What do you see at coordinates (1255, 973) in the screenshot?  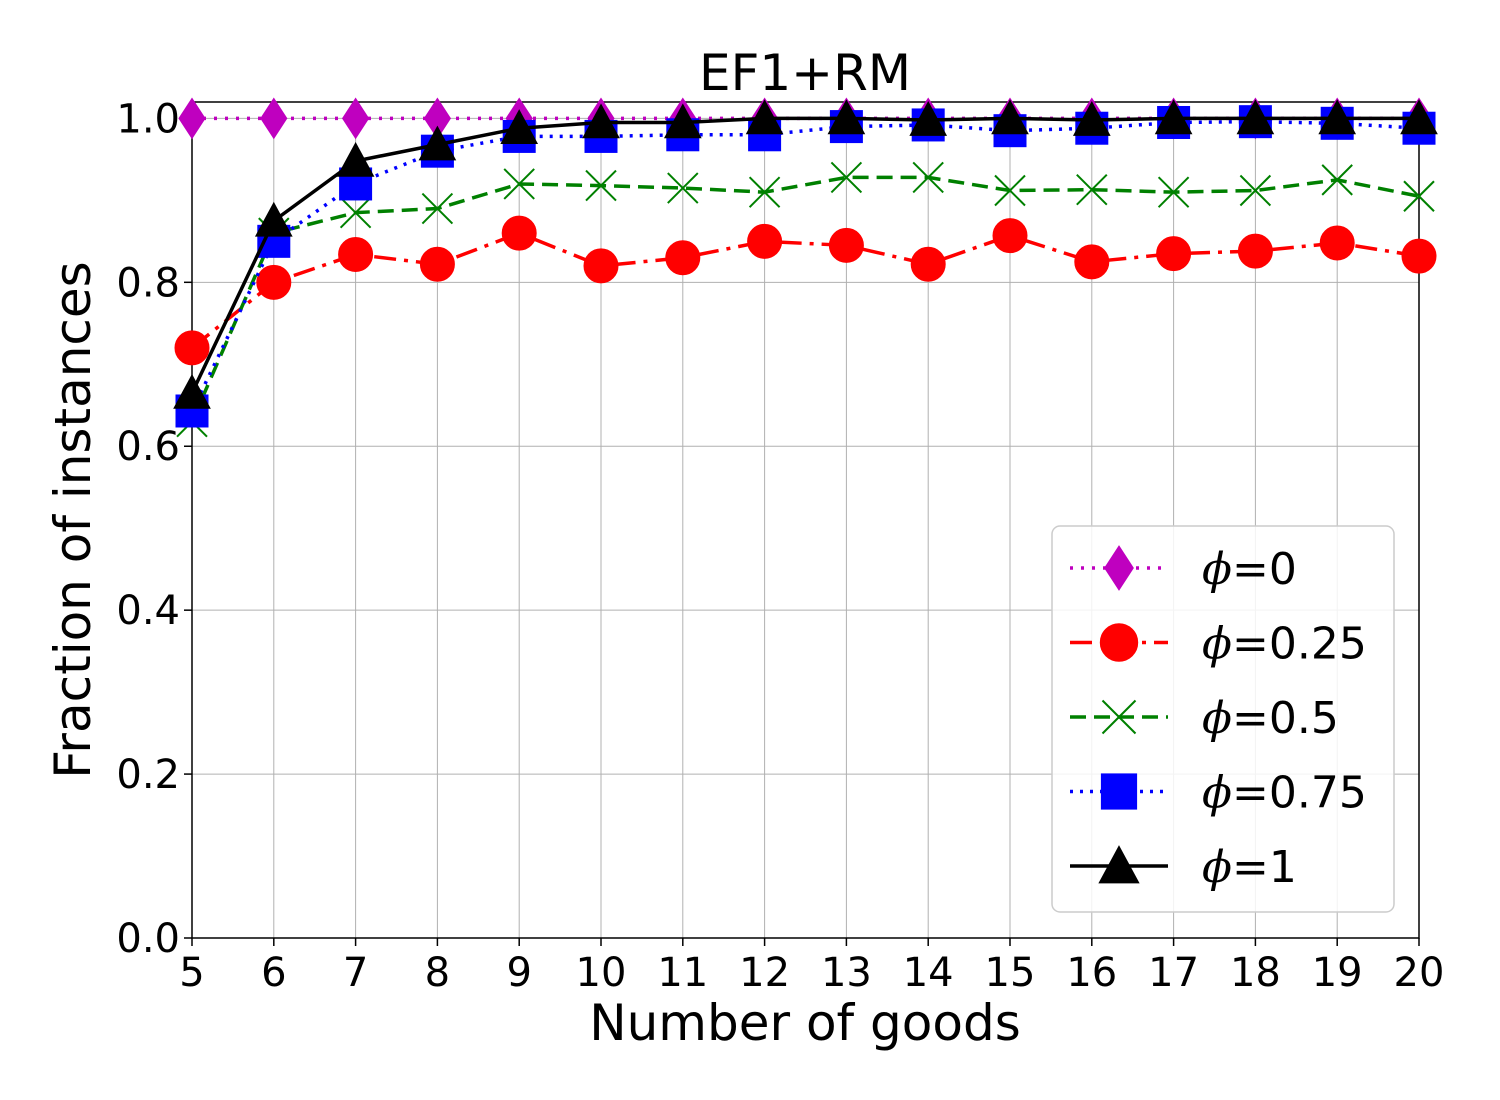 I see `x-tick-label: 18` at bounding box center [1255, 973].